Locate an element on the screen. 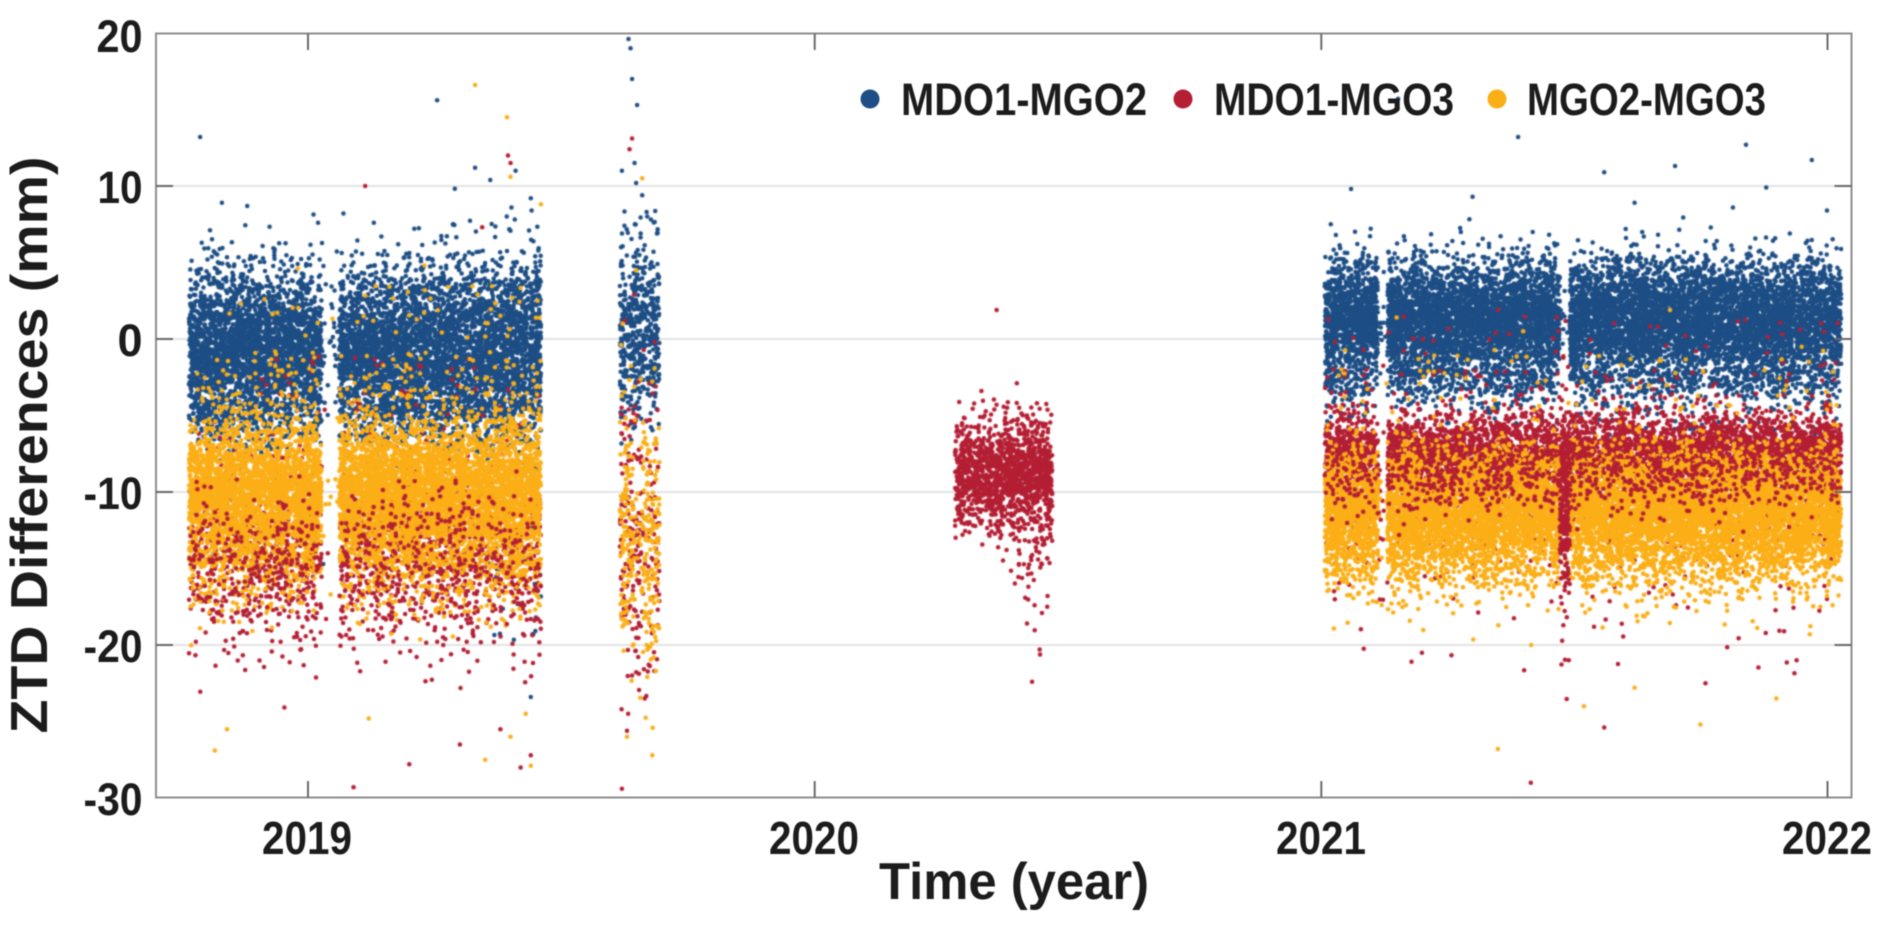  svg-text: 0 is located at coordinates (129, 340).